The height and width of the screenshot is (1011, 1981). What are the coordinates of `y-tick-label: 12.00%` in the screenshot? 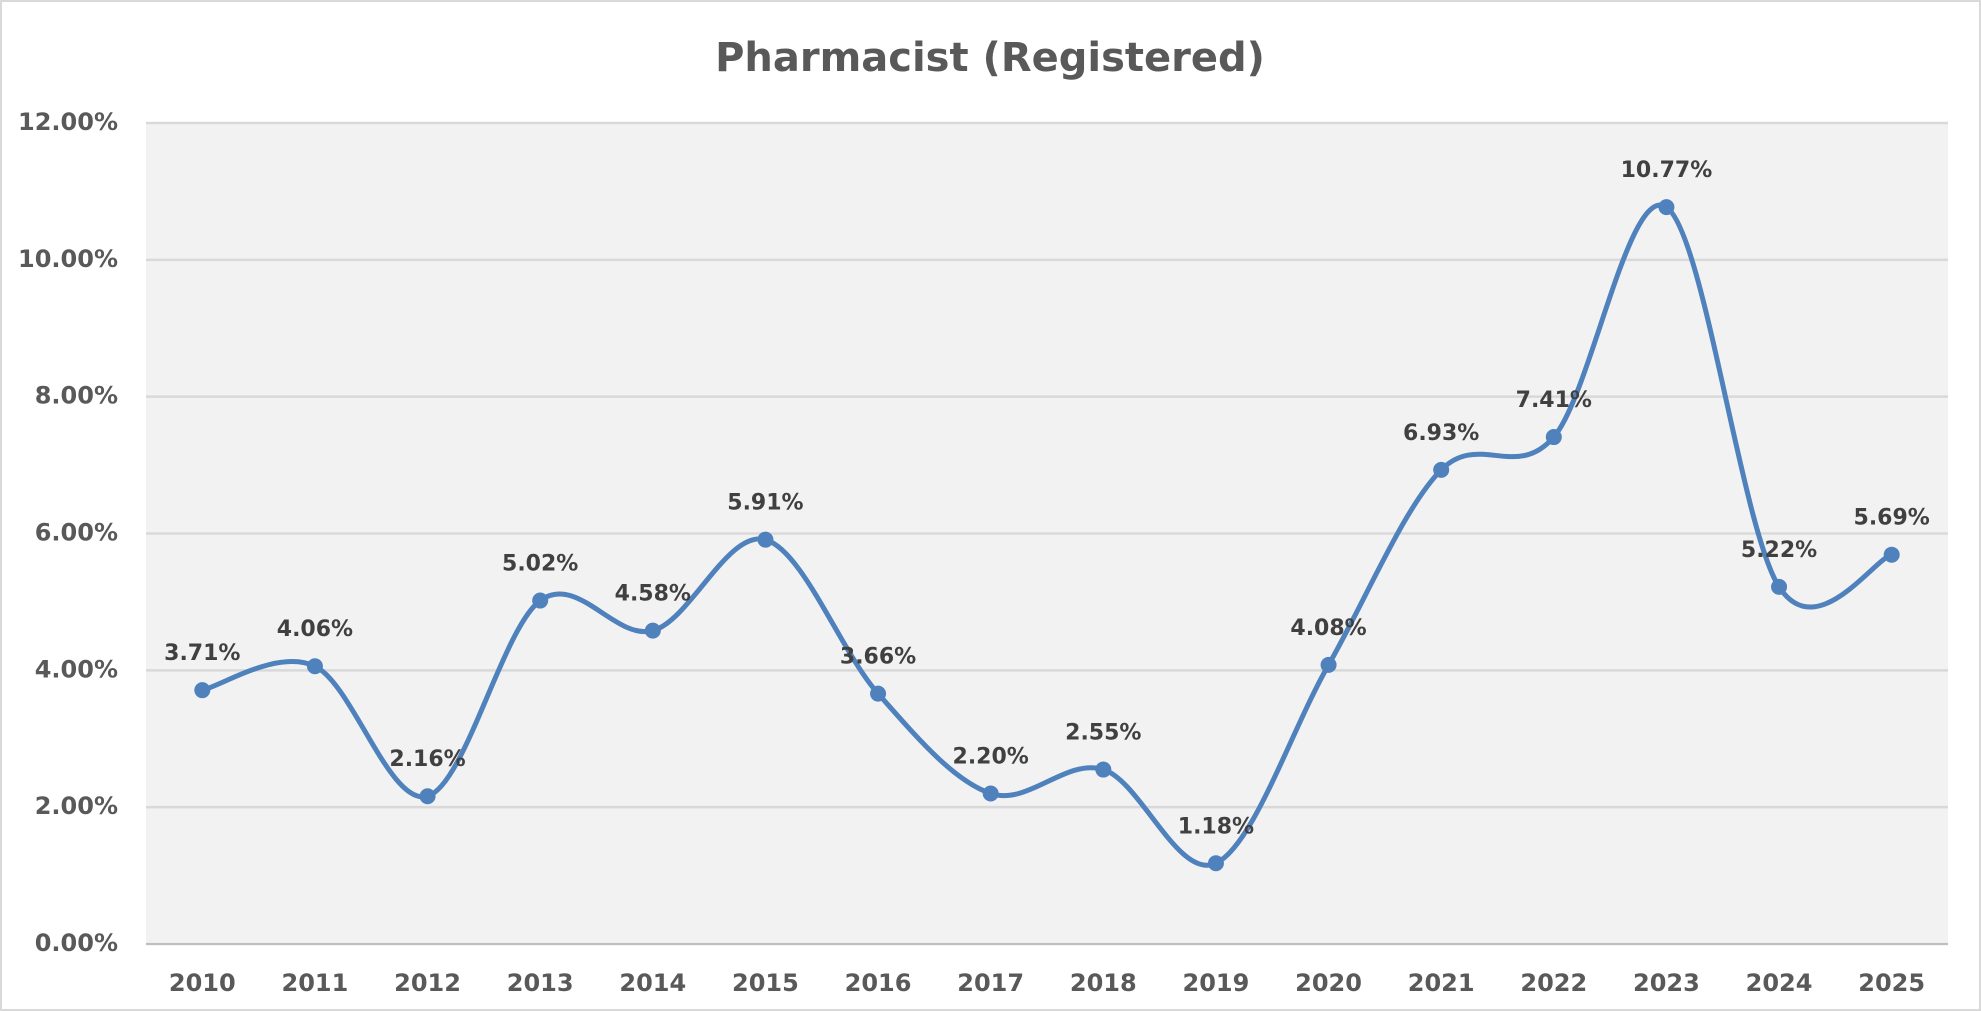 It's located at (68, 122).